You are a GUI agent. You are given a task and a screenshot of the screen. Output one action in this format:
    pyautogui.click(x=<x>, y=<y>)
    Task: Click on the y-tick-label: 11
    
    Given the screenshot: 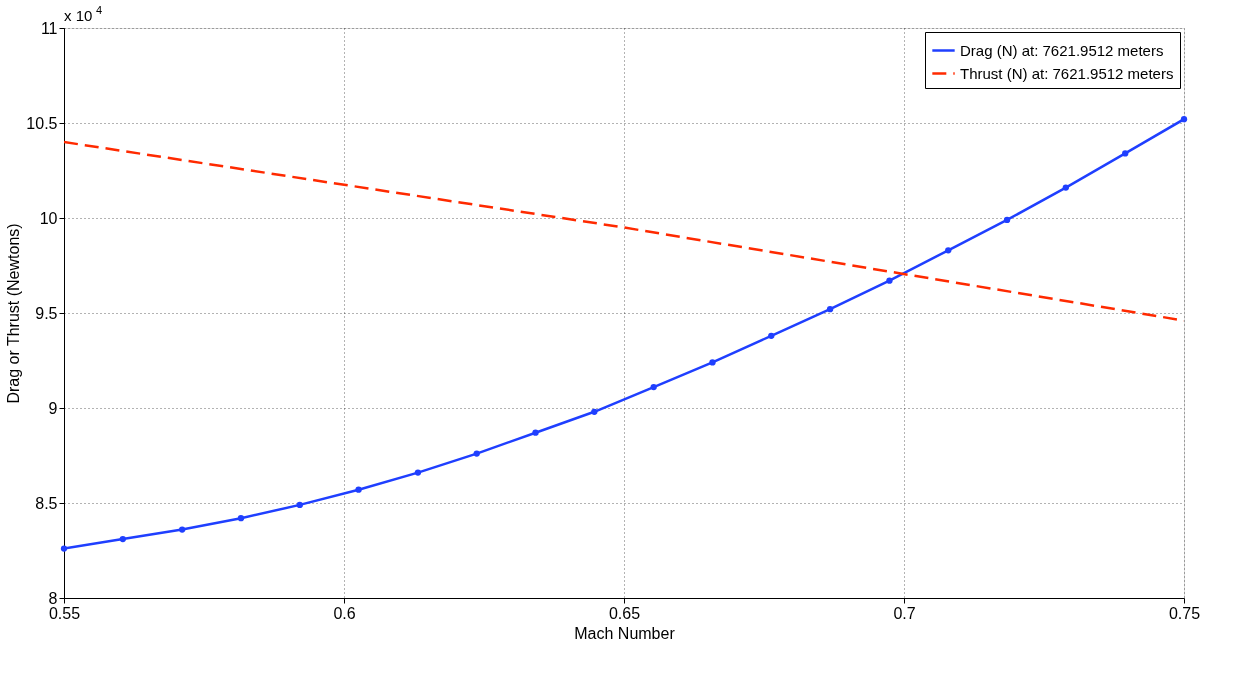 What is the action you would take?
    pyautogui.click(x=49, y=28)
    